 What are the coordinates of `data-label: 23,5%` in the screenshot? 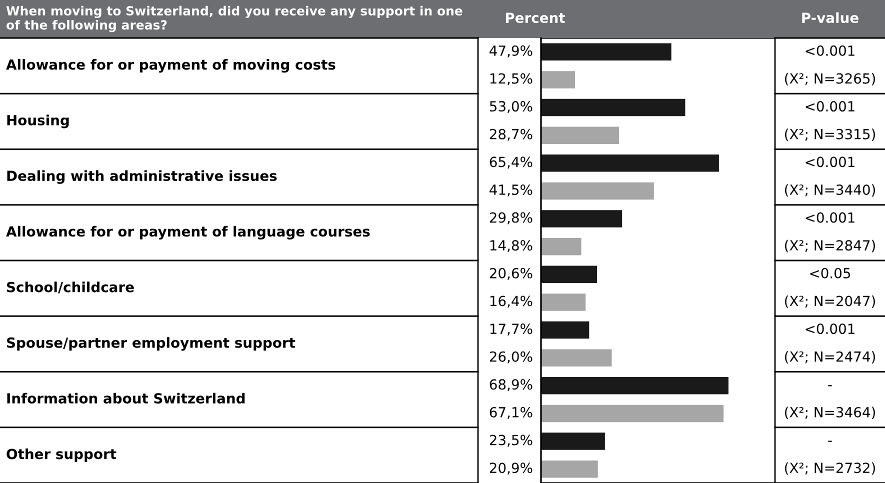 It's located at (511, 440).